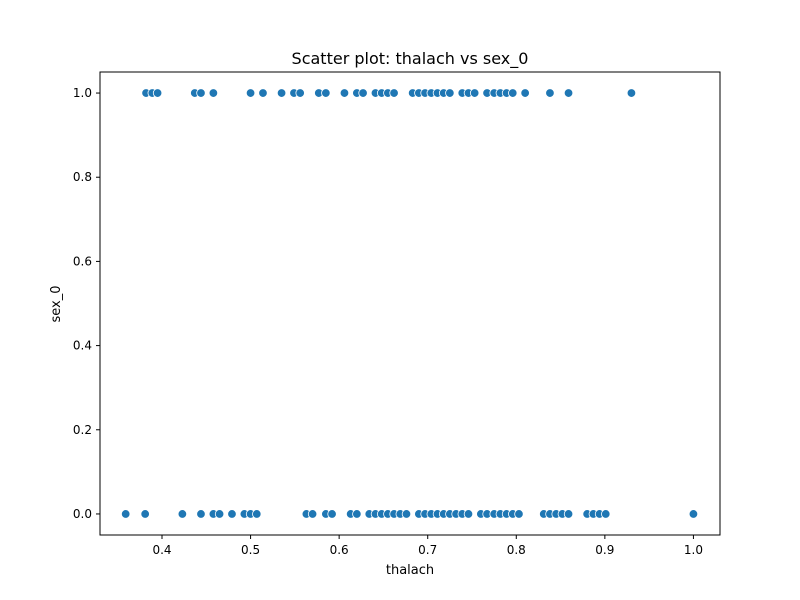 Image resolution: width=800 pixels, height=600 pixels. What do you see at coordinates (410, 570) in the screenshot?
I see `x-axis-label: thalach` at bounding box center [410, 570].